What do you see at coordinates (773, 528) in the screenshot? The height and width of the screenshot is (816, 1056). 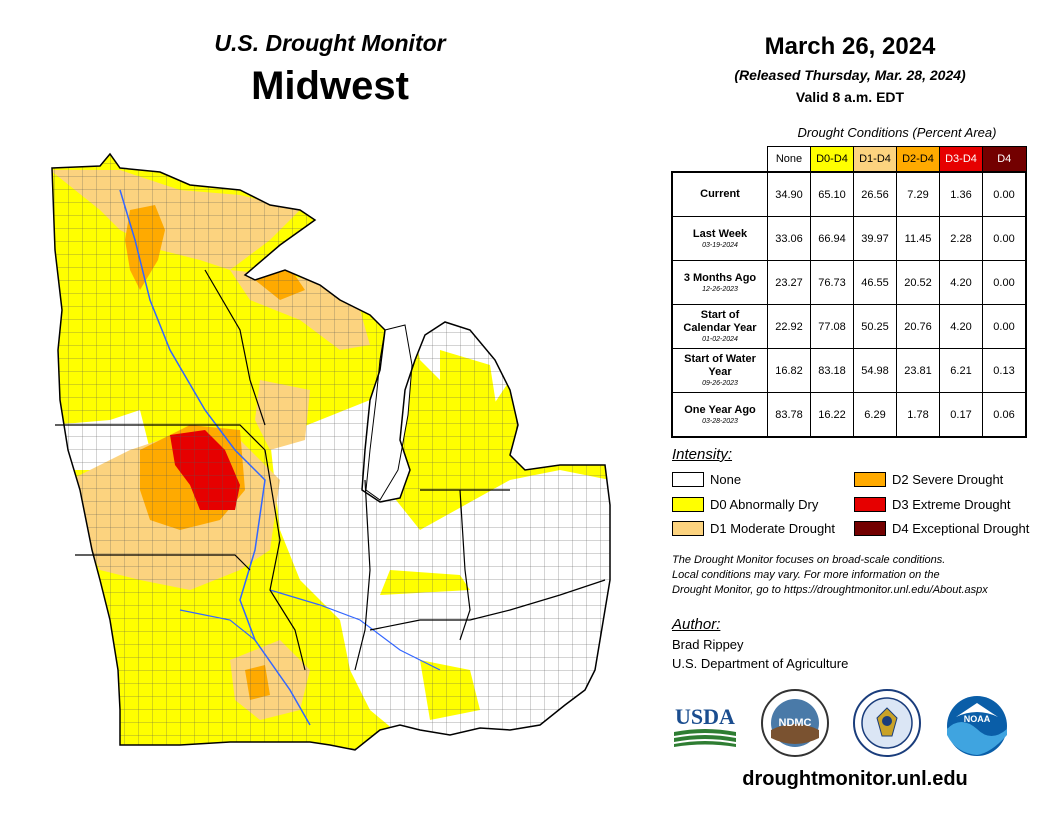 I see `legend-label: D1 Moderate Drought` at bounding box center [773, 528].